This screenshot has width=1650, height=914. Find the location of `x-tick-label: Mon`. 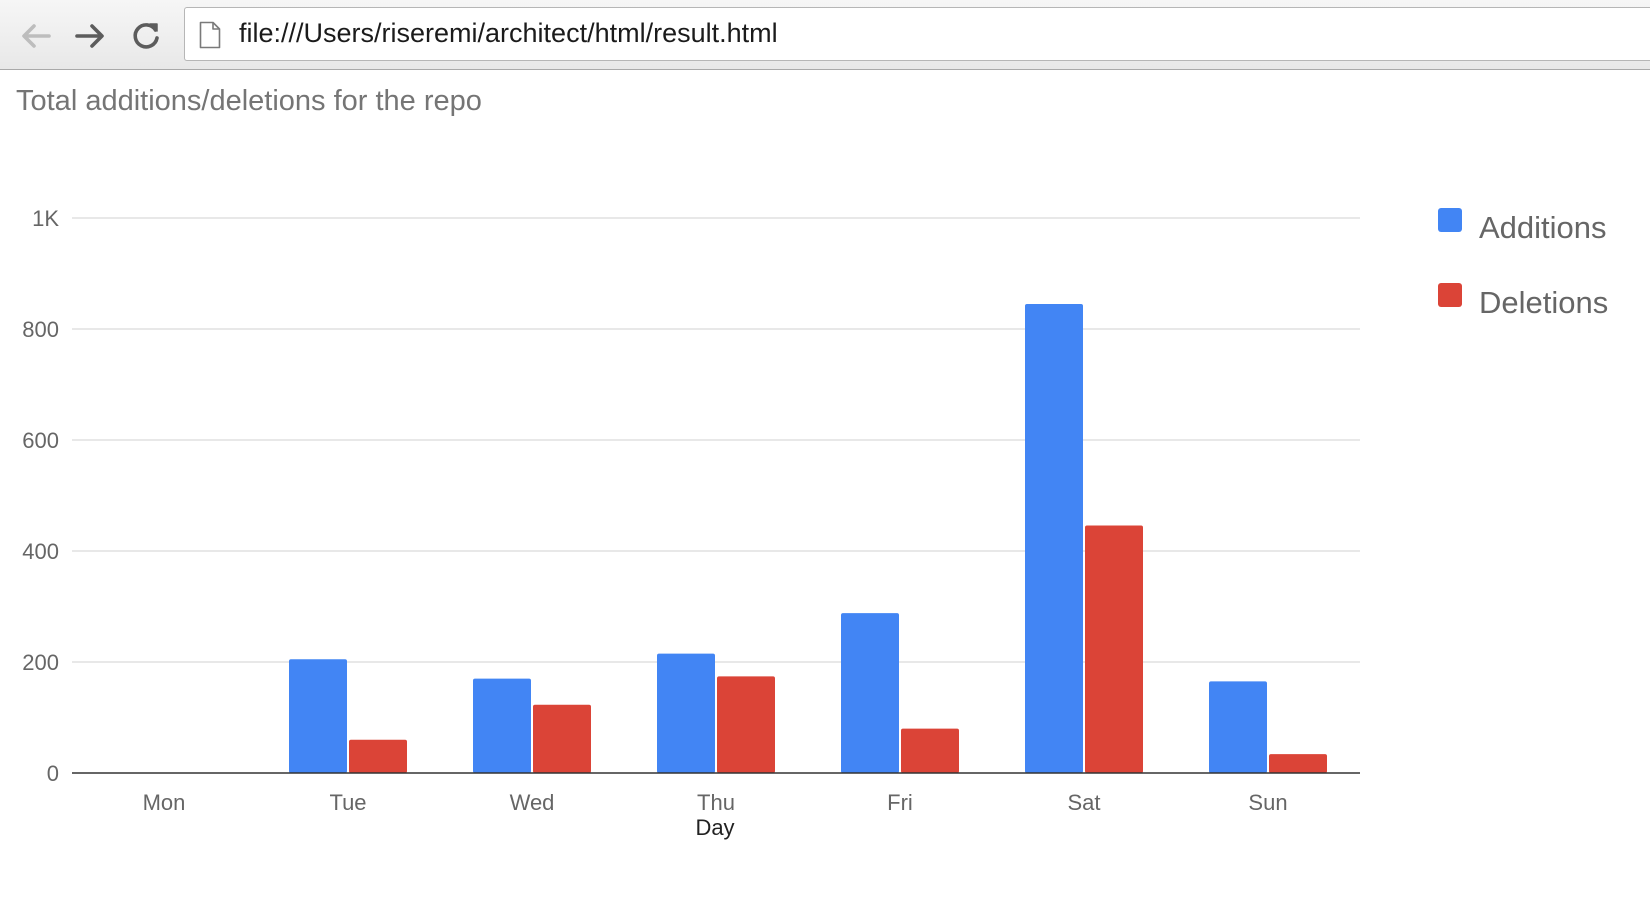

x-tick-label: Mon is located at coordinates (164, 802).